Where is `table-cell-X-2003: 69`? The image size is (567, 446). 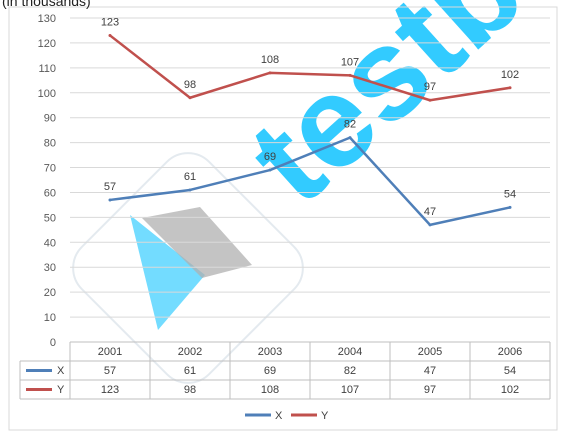
table-cell-X-2003: 69 is located at coordinates (270, 371).